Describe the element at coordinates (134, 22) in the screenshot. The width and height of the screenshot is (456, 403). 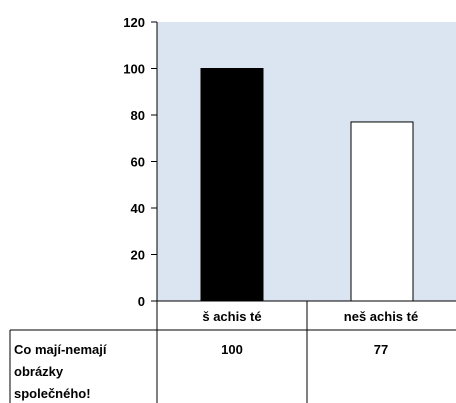
I see `y-tick-label-6: 120` at that location.